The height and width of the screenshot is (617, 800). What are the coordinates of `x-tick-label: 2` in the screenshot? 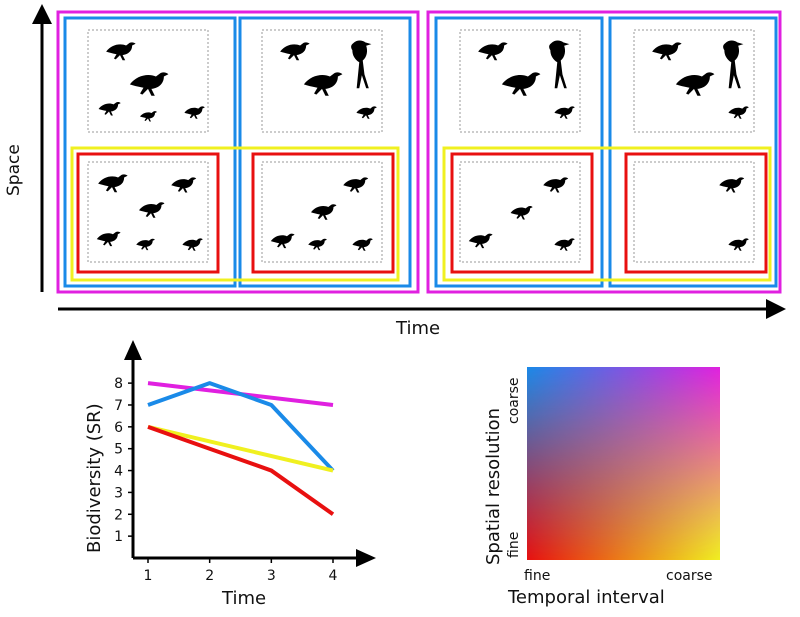 It's located at (209, 576).